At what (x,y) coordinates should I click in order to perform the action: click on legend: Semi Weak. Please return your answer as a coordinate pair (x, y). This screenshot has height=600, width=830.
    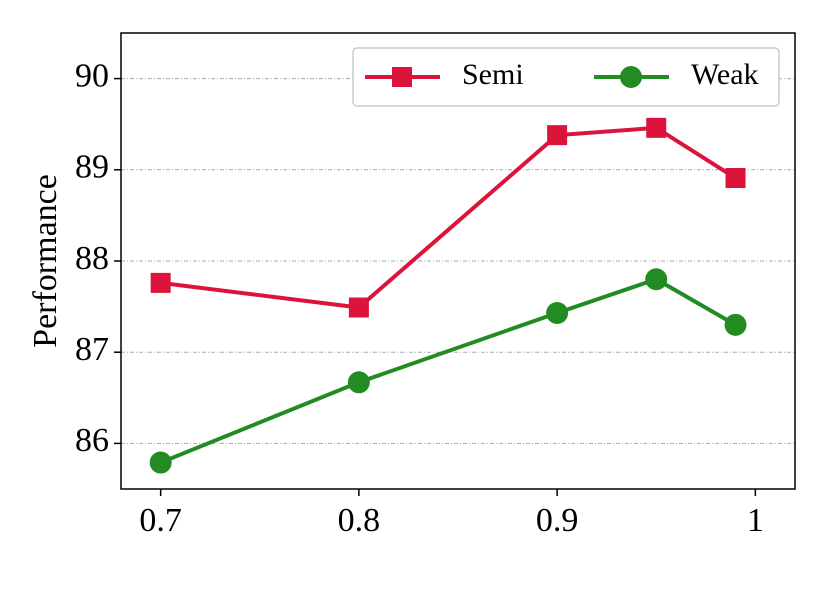
    Looking at the image, I should click on (566, 77).